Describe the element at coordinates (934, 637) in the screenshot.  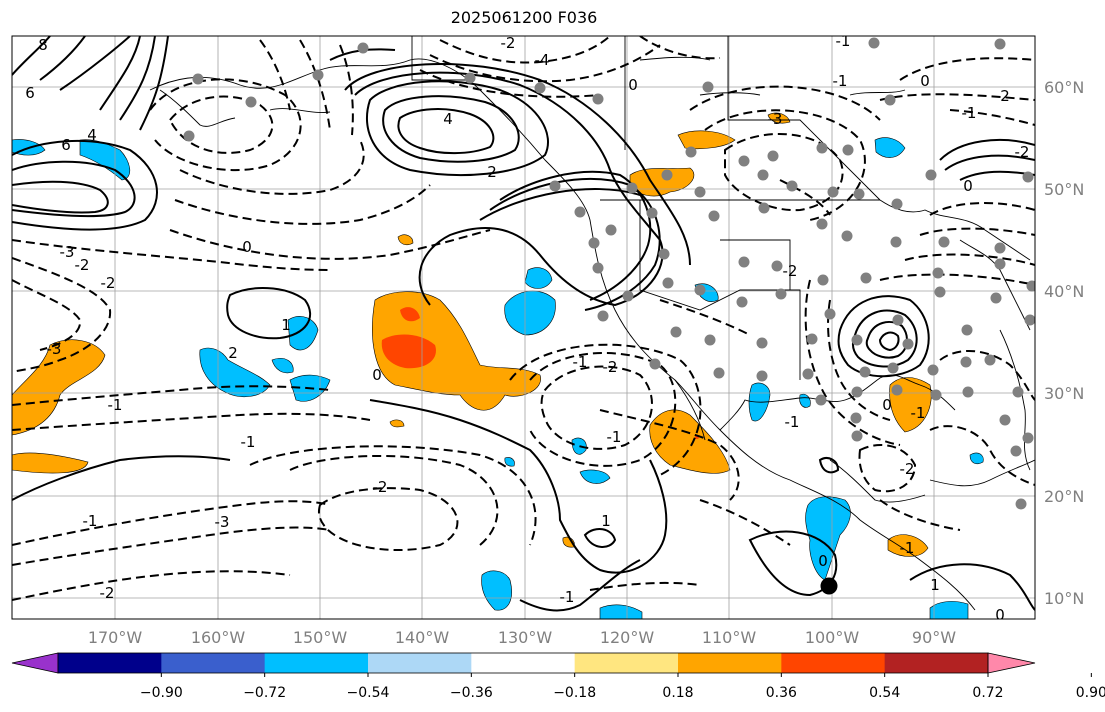
I see `lon-label: 90°W` at that location.